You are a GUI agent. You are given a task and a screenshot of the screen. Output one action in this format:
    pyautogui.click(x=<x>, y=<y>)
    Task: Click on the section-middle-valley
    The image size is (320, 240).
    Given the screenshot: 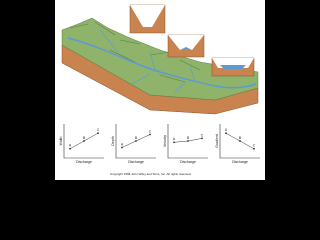 What is the action you would take?
    pyautogui.click(x=186, y=42)
    